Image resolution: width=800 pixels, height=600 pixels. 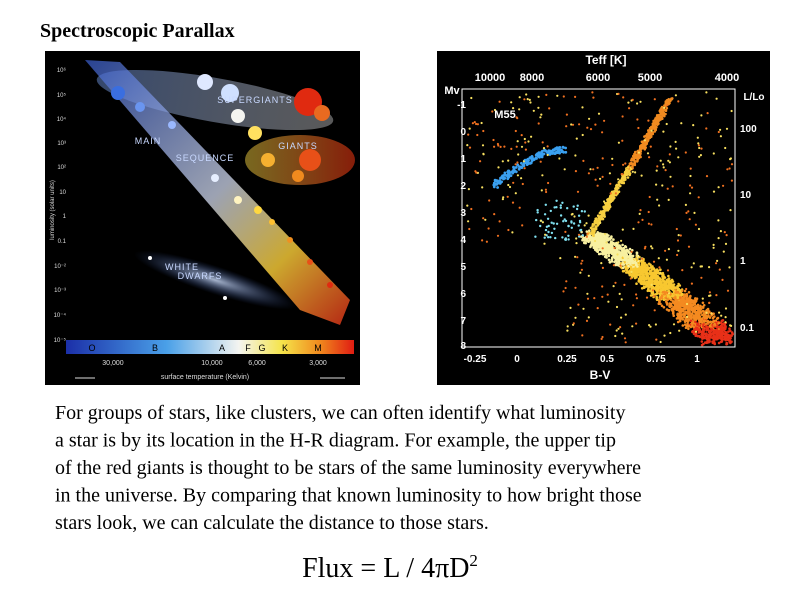 What do you see at coordinates (298, 146) in the screenshot?
I see `region-label: GIANTS` at bounding box center [298, 146].